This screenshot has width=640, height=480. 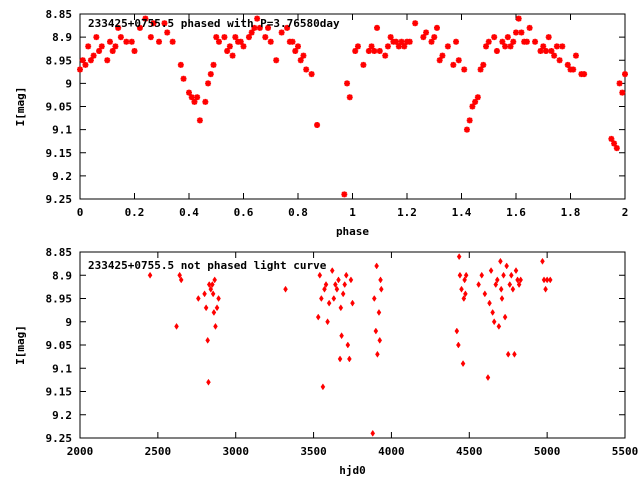 What do you see at coordinates (80, 451) in the screenshot?
I see `x-tick-label: 2000` at bounding box center [80, 451].